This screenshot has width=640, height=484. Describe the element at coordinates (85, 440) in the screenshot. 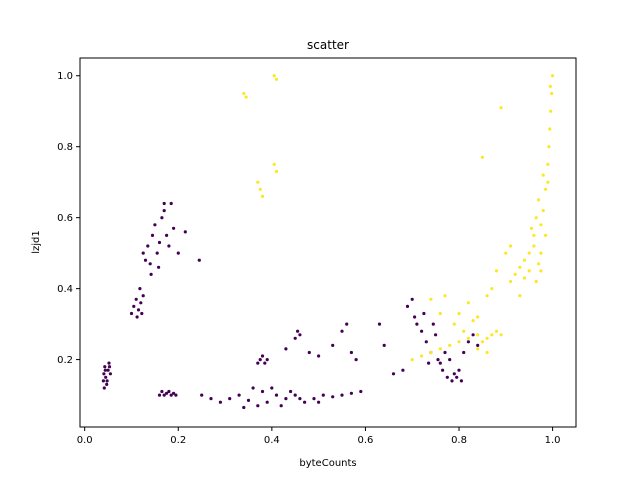

I see `x-tick-label: 0.0` at that location.